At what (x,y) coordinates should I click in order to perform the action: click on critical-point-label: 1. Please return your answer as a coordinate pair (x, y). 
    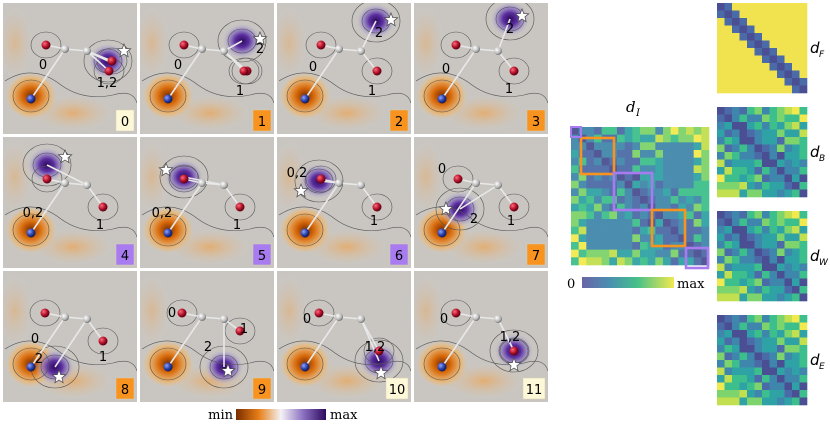
    Looking at the image, I should click on (509, 89).